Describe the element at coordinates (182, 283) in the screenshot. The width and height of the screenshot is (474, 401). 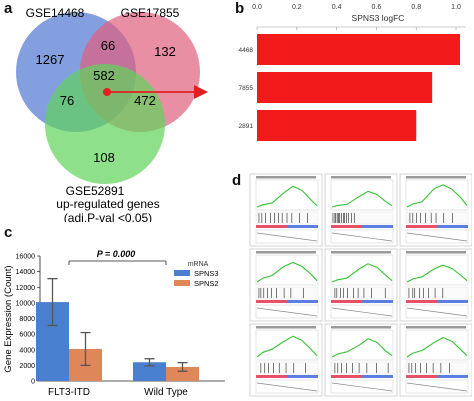
I see `legend-swatch-spns2` at that location.